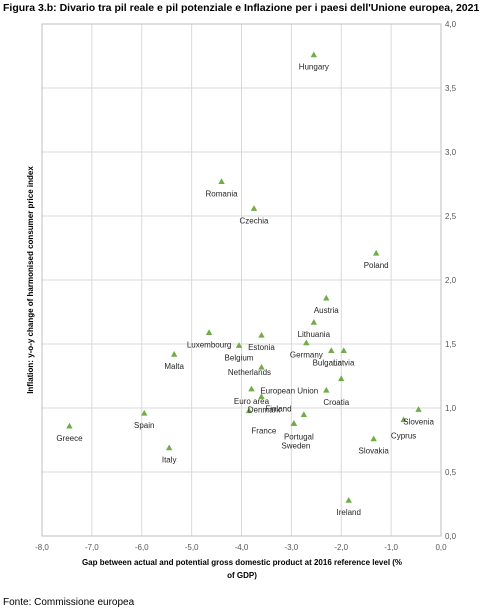 This screenshot has height=612, width=481. Describe the element at coordinates (254, 220) in the screenshot. I see `data-label: Czechia` at that location.